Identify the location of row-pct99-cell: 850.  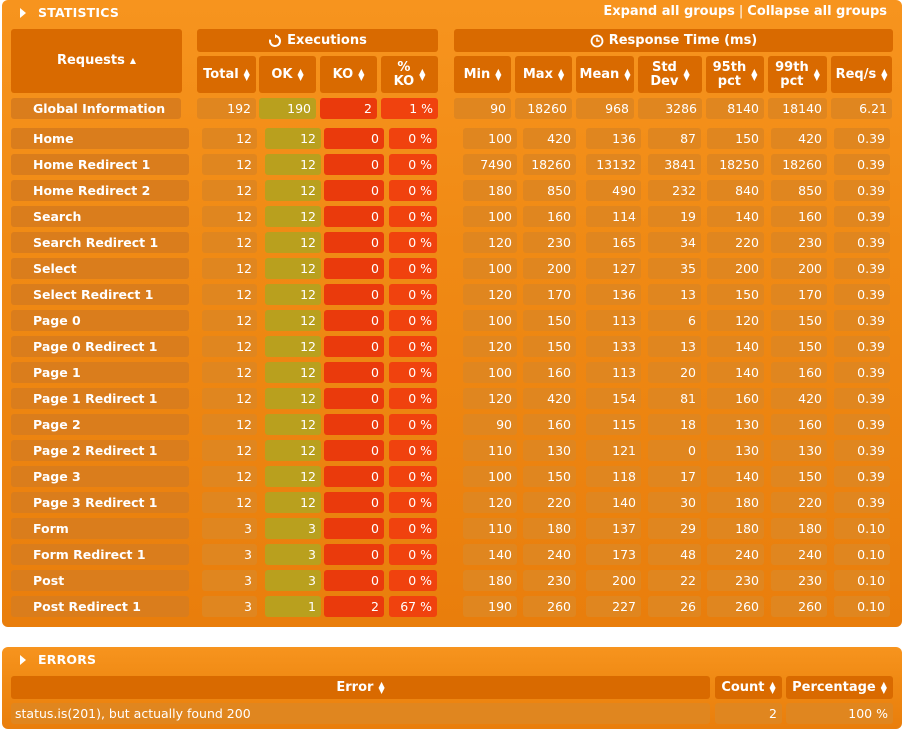
(799, 190).